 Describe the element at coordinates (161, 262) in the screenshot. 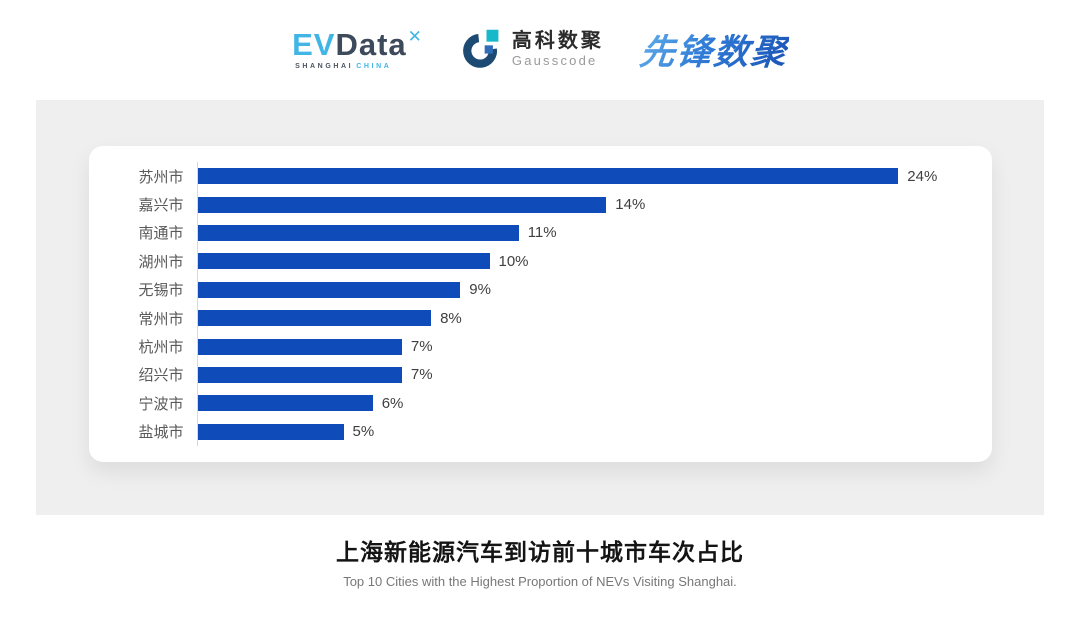

I see `category-label: 湖州市` at that location.